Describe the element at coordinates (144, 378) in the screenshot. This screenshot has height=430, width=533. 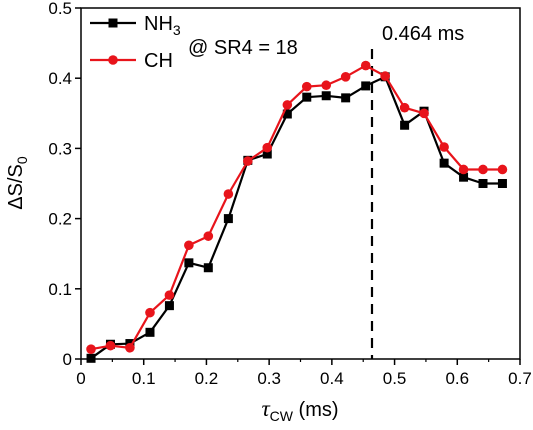
I see `x-tick-label: 0.1` at that location.